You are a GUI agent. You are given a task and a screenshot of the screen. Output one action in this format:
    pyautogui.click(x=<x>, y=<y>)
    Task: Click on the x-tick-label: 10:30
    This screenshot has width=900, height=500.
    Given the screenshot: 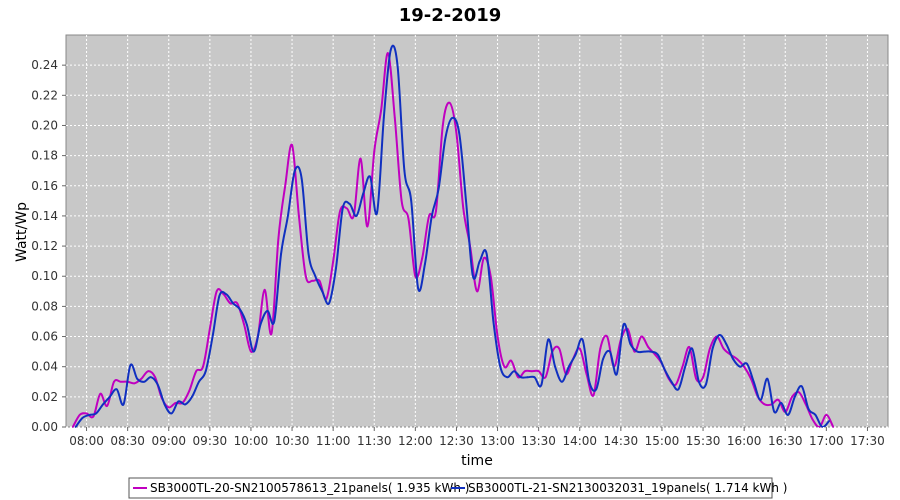 What is the action you would take?
    pyautogui.click(x=292, y=441)
    